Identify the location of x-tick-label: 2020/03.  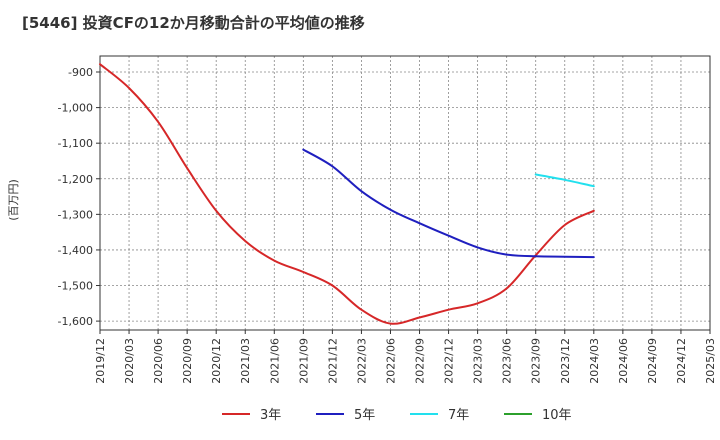
(129, 361).